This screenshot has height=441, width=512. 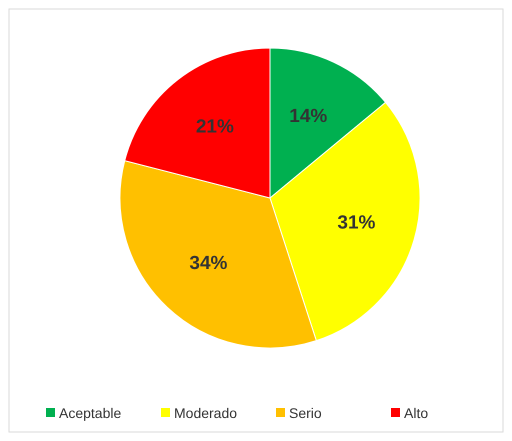 What do you see at coordinates (206, 413) in the screenshot?
I see `legend-label: Moderado` at bounding box center [206, 413].